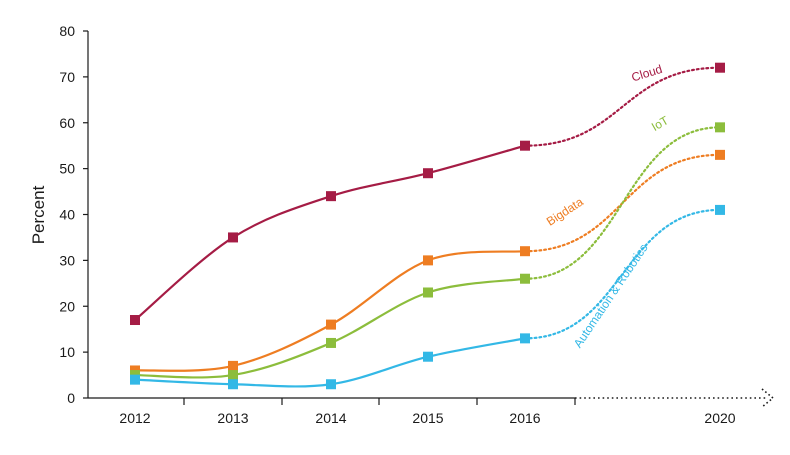 Image resolution: width=790 pixels, height=455 pixels. What do you see at coordinates (71, 398) in the screenshot?
I see `y-tick-label: 0` at bounding box center [71, 398].